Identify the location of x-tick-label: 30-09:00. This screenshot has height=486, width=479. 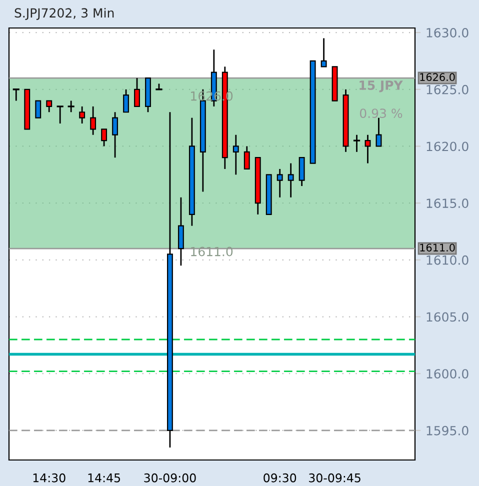
(170, 477).